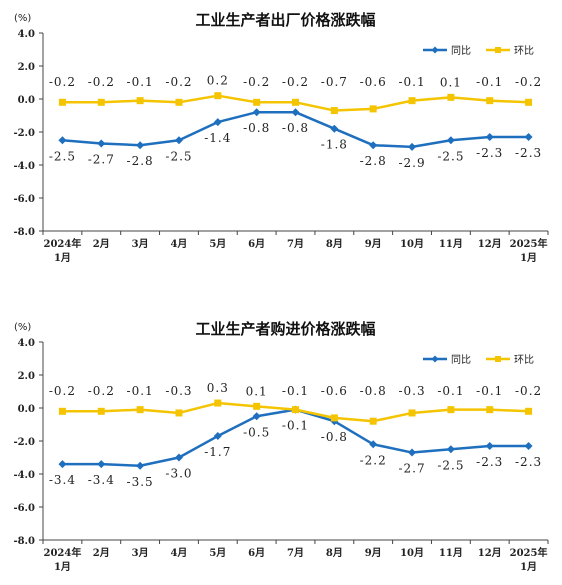  What do you see at coordinates (490, 244) in the screenshot?
I see `x-tick-label: 12月` at bounding box center [490, 244].